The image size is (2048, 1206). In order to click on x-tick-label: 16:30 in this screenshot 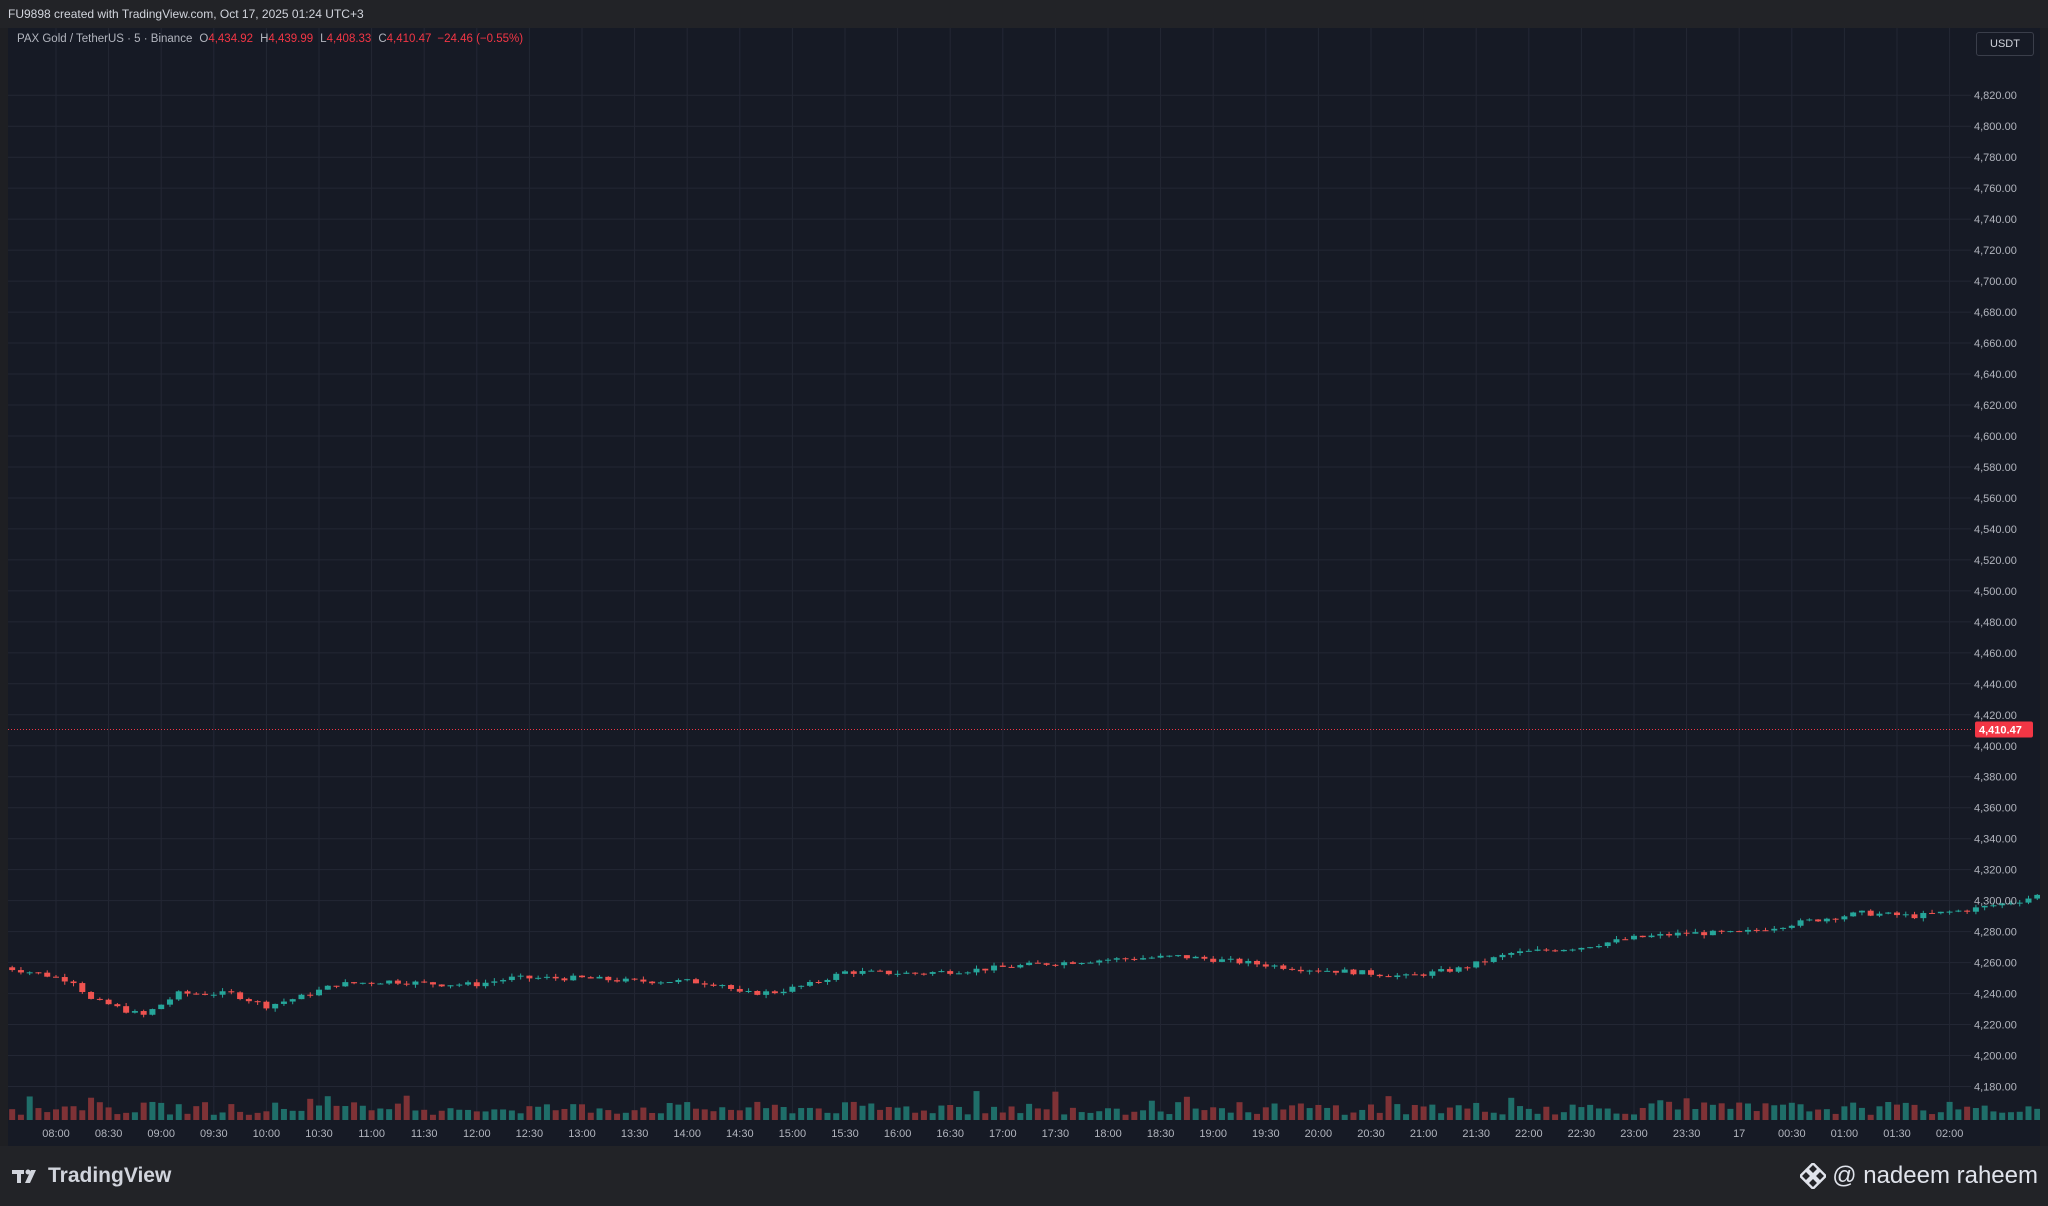, I will do `click(950, 1134)`.